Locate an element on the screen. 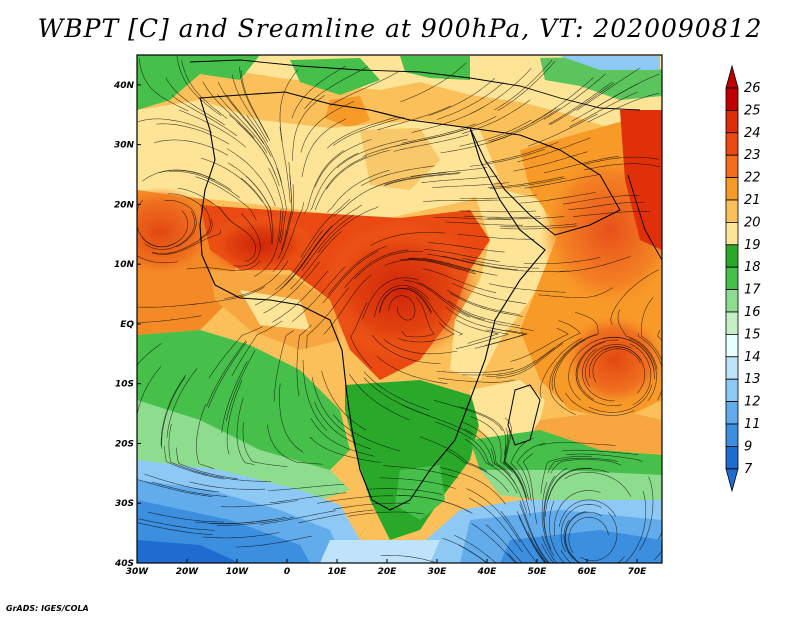  lon-tick-label: 10W is located at coordinates (238, 572).